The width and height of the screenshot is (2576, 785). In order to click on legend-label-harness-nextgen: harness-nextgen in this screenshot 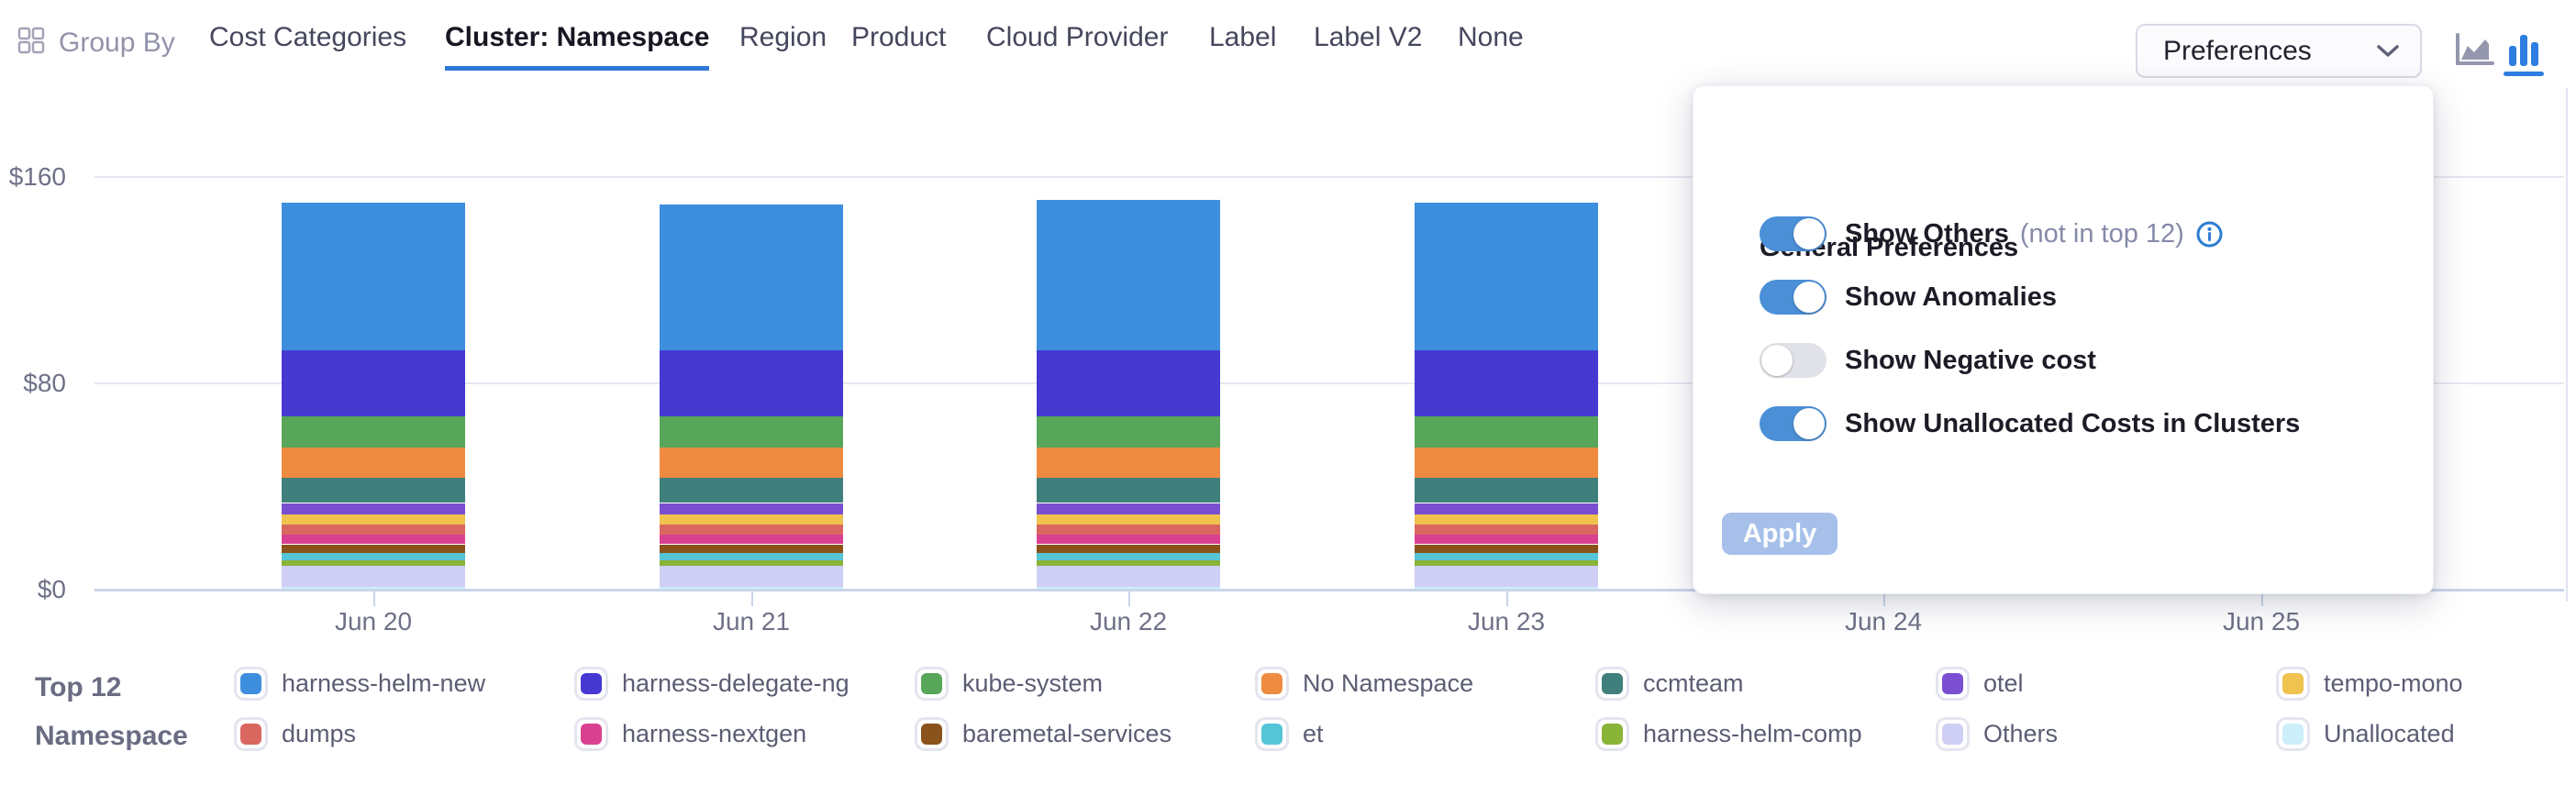, I will do `click(714, 733)`.